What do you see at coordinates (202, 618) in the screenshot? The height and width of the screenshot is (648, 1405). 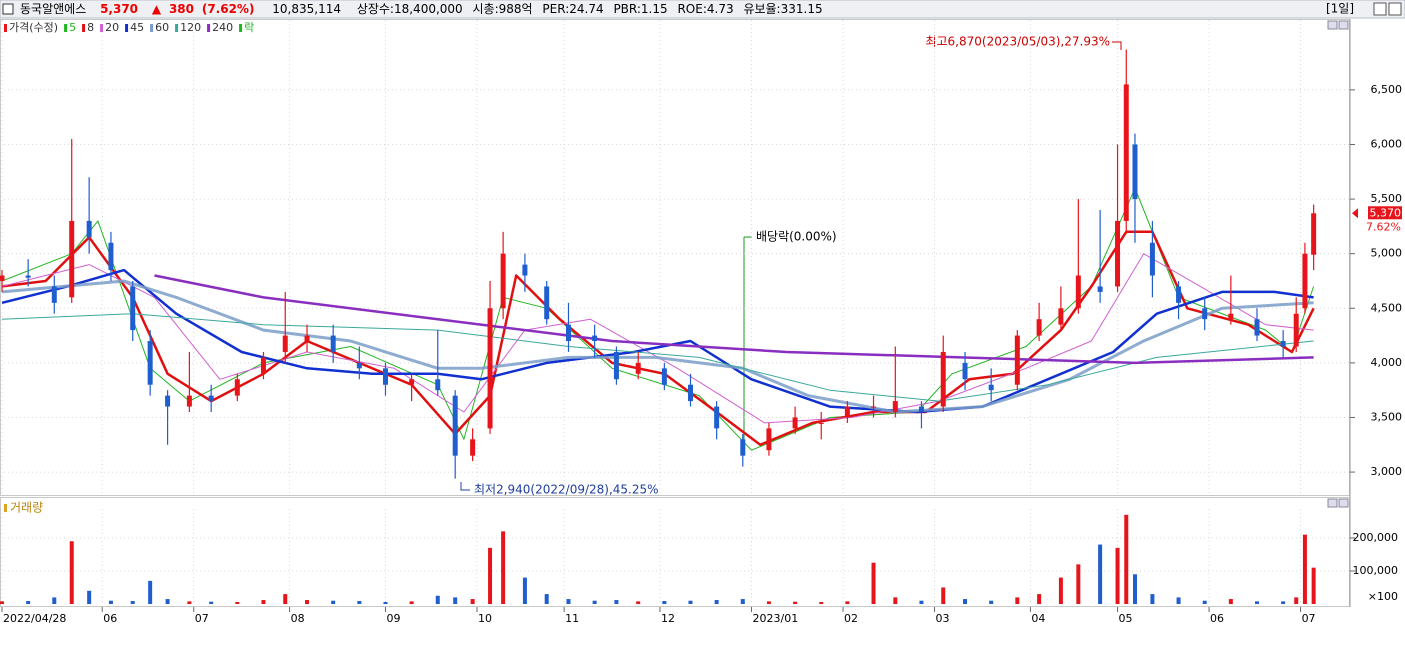 I see `x-tick-label: 07` at bounding box center [202, 618].